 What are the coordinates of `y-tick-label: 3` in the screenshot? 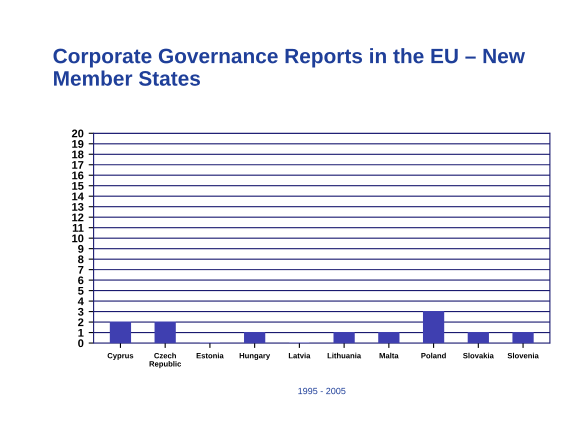 It's located at (81, 312).